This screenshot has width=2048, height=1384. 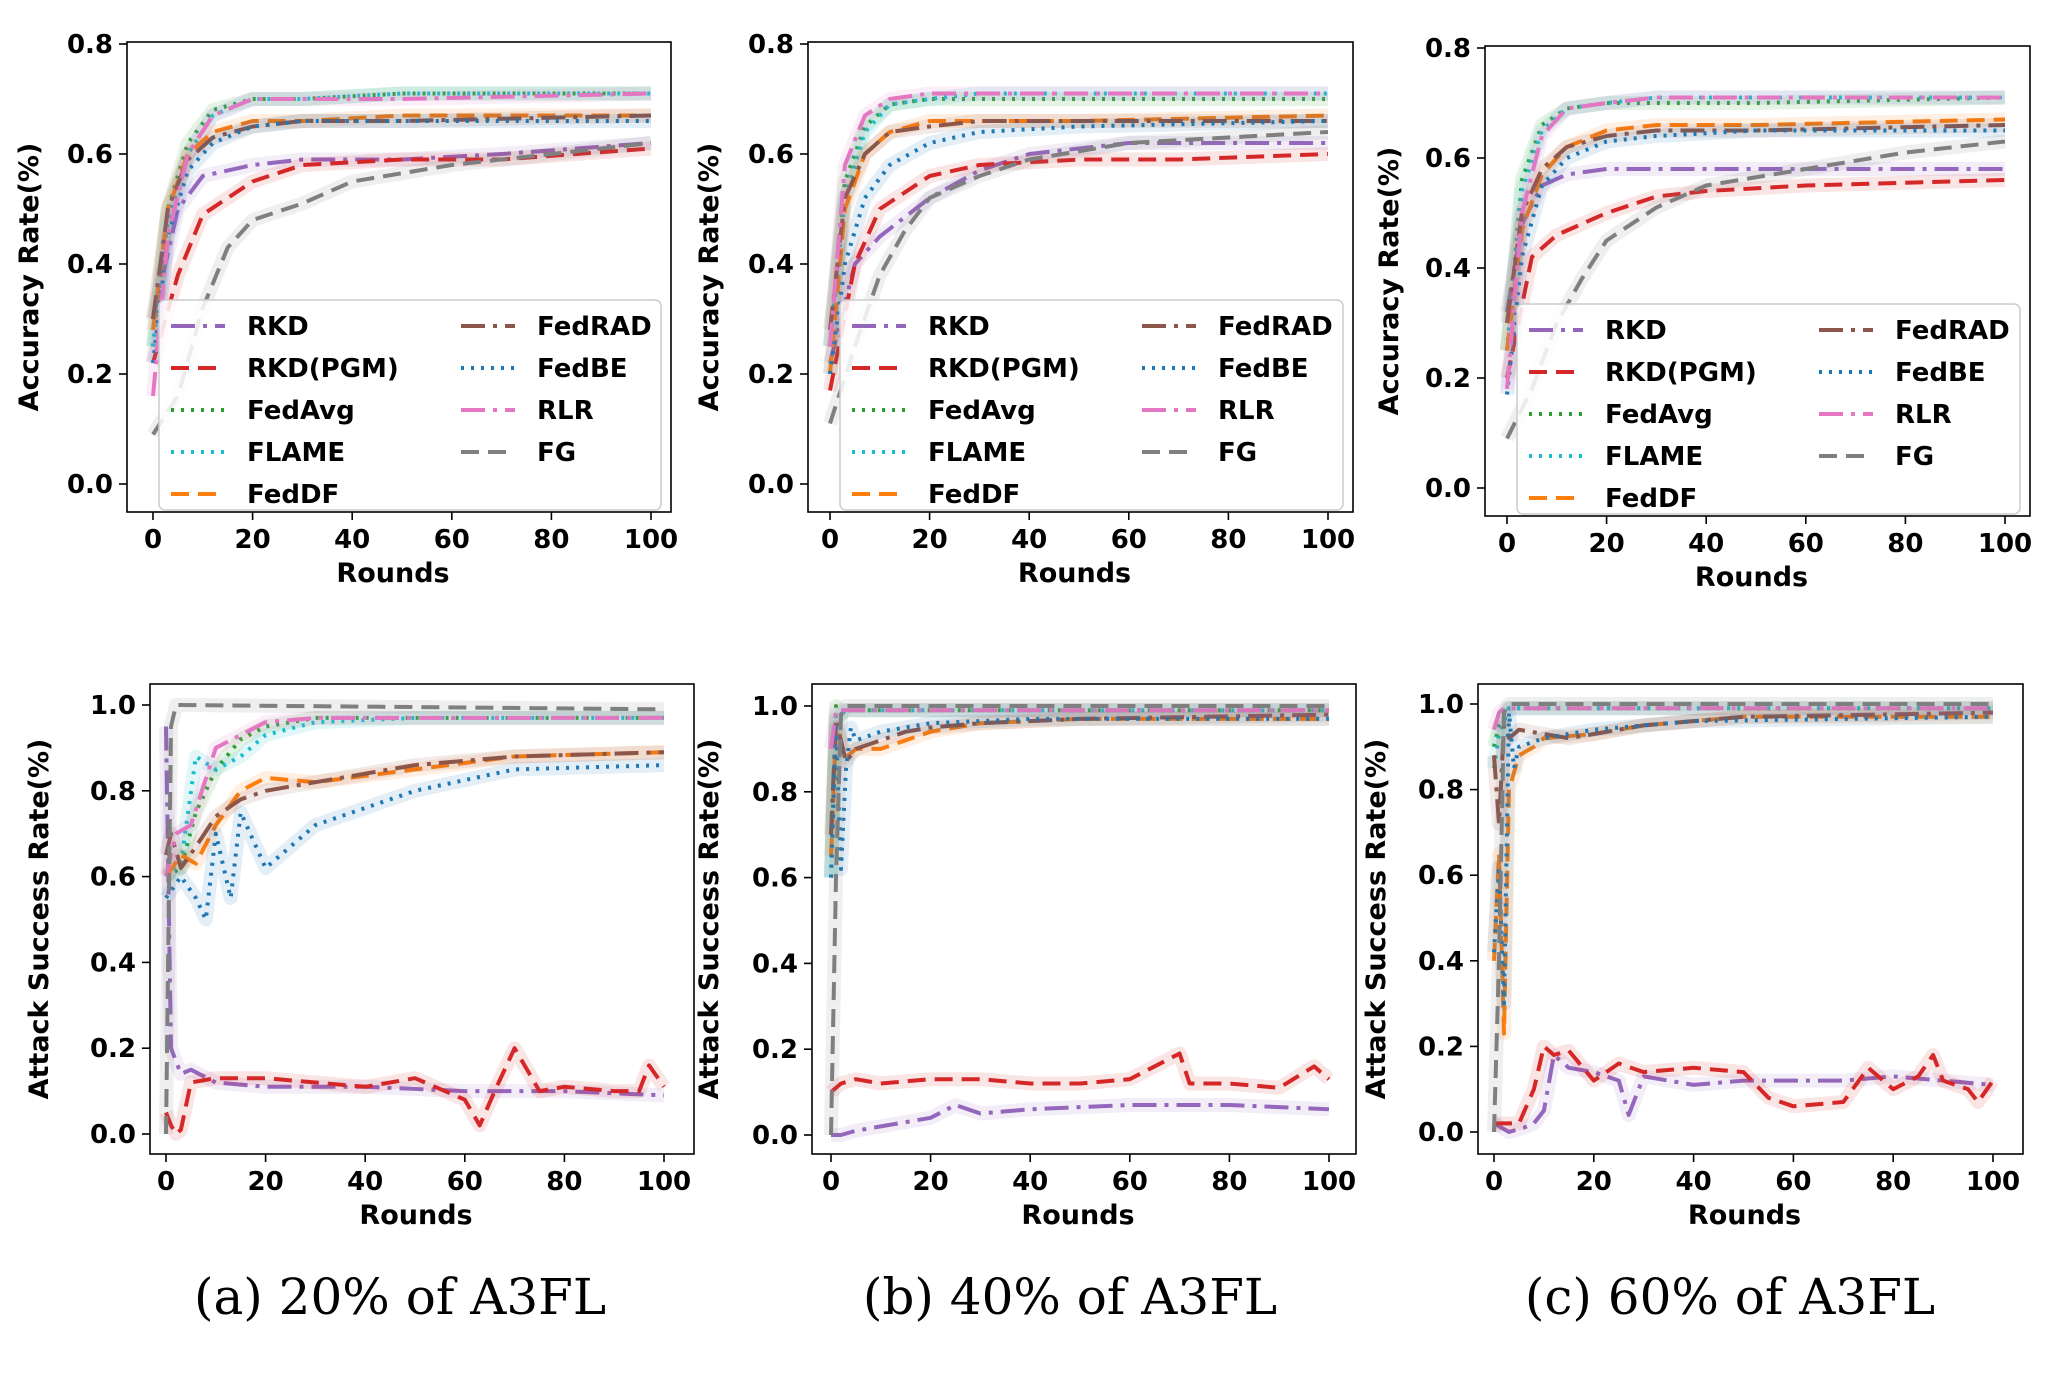 I want to click on legend-box, so click(x=1768, y=409).